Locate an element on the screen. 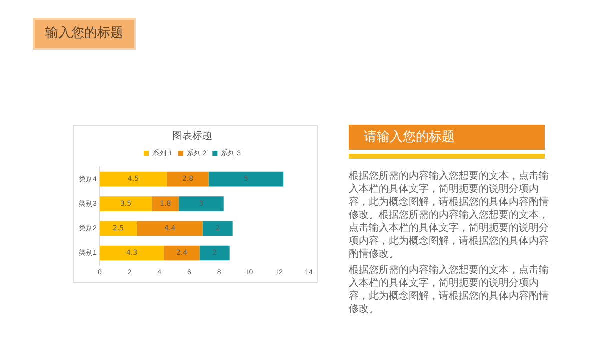 This screenshot has height=338, width=600. text: 请输入您的标题 is located at coordinates (447, 137).